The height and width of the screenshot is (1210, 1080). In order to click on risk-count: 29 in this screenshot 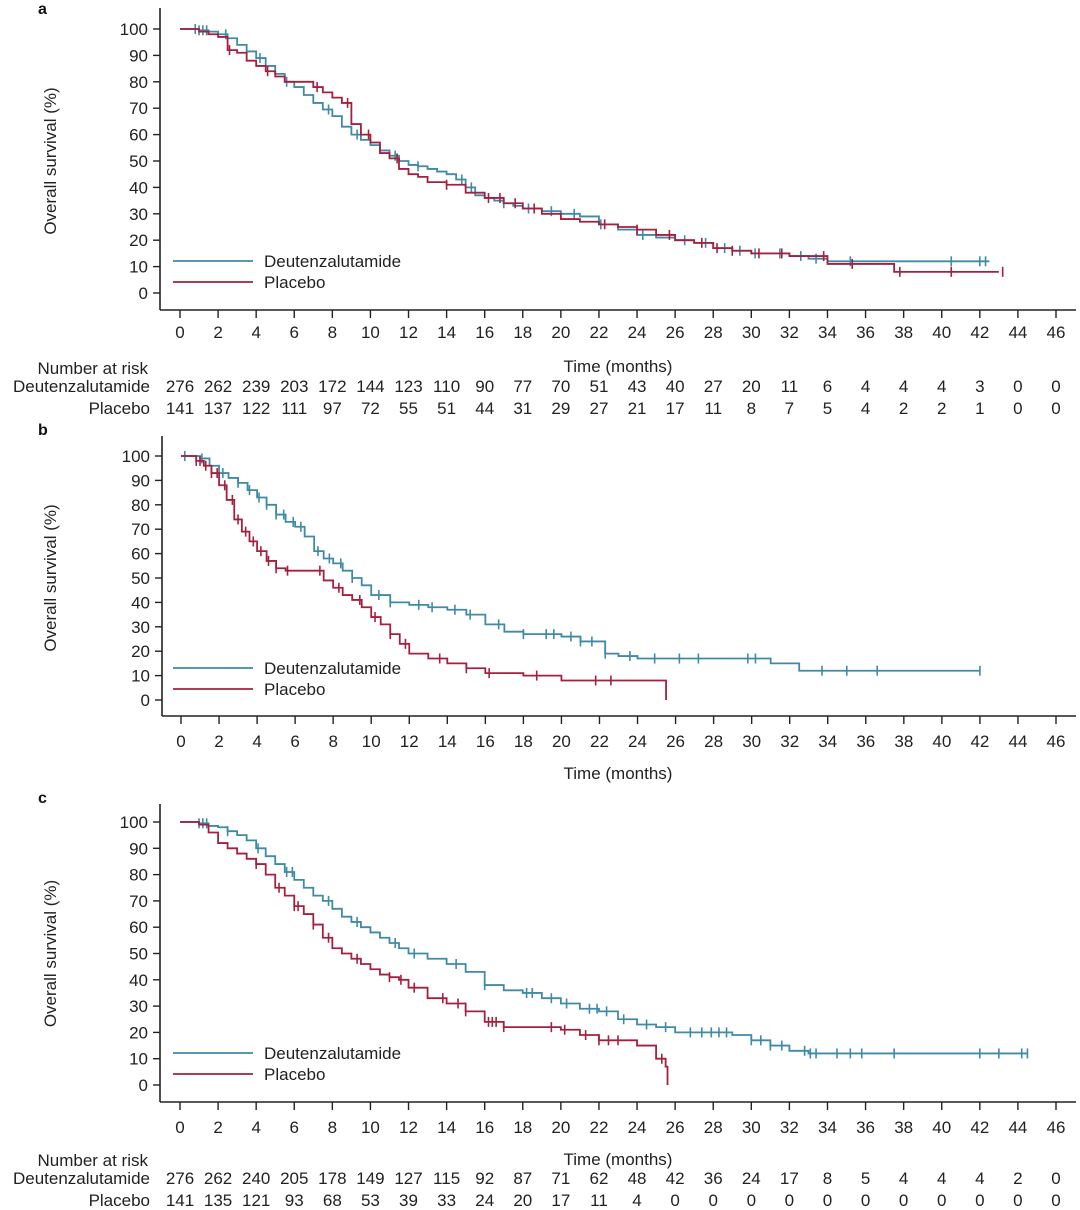, I will do `click(560, 408)`.